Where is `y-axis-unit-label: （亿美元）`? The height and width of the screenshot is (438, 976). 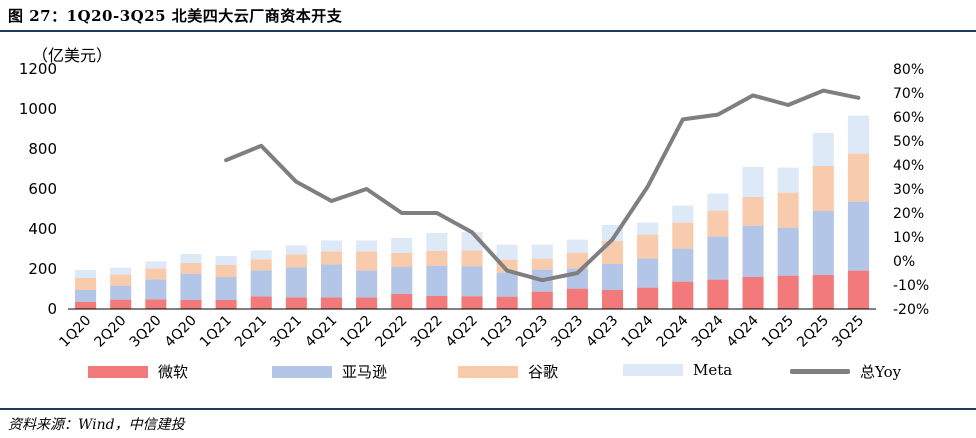
y-axis-unit-label: （亿美元） is located at coordinates (72, 55).